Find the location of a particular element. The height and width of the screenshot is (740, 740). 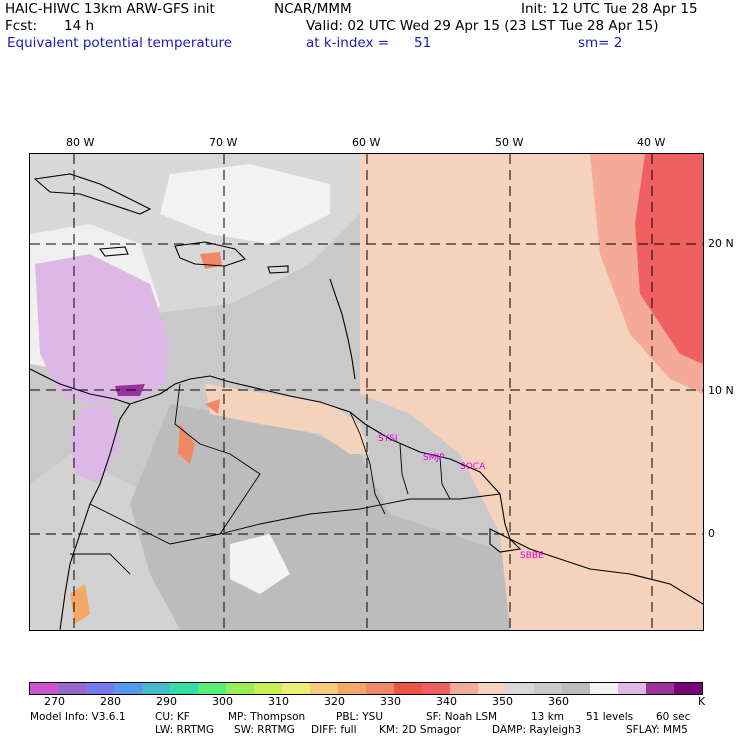

footer-model-info: Model Info: V3.6.1 is located at coordinates (78, 717).